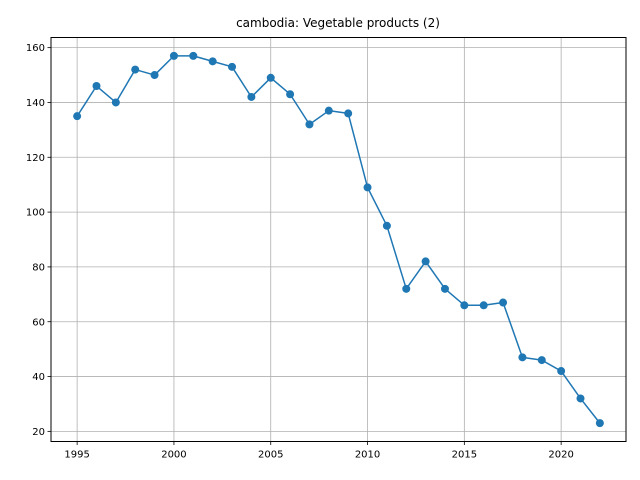 This screenshot has height=480, width=640. I want to click on y-tick-label: 60, so click(38, 322).